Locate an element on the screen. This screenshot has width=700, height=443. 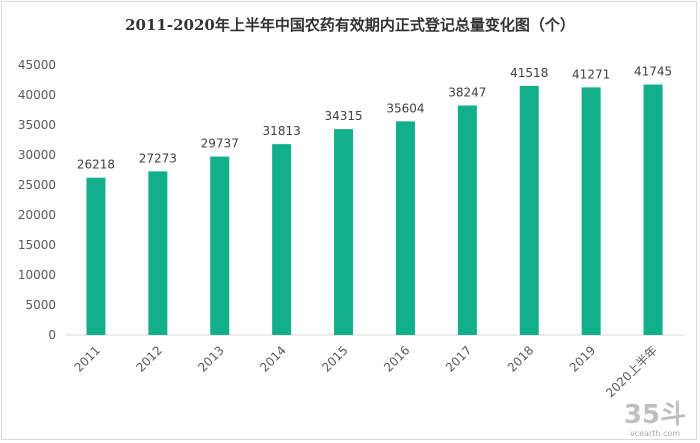
data-label: 35604 is located at coordinates (405, 108).